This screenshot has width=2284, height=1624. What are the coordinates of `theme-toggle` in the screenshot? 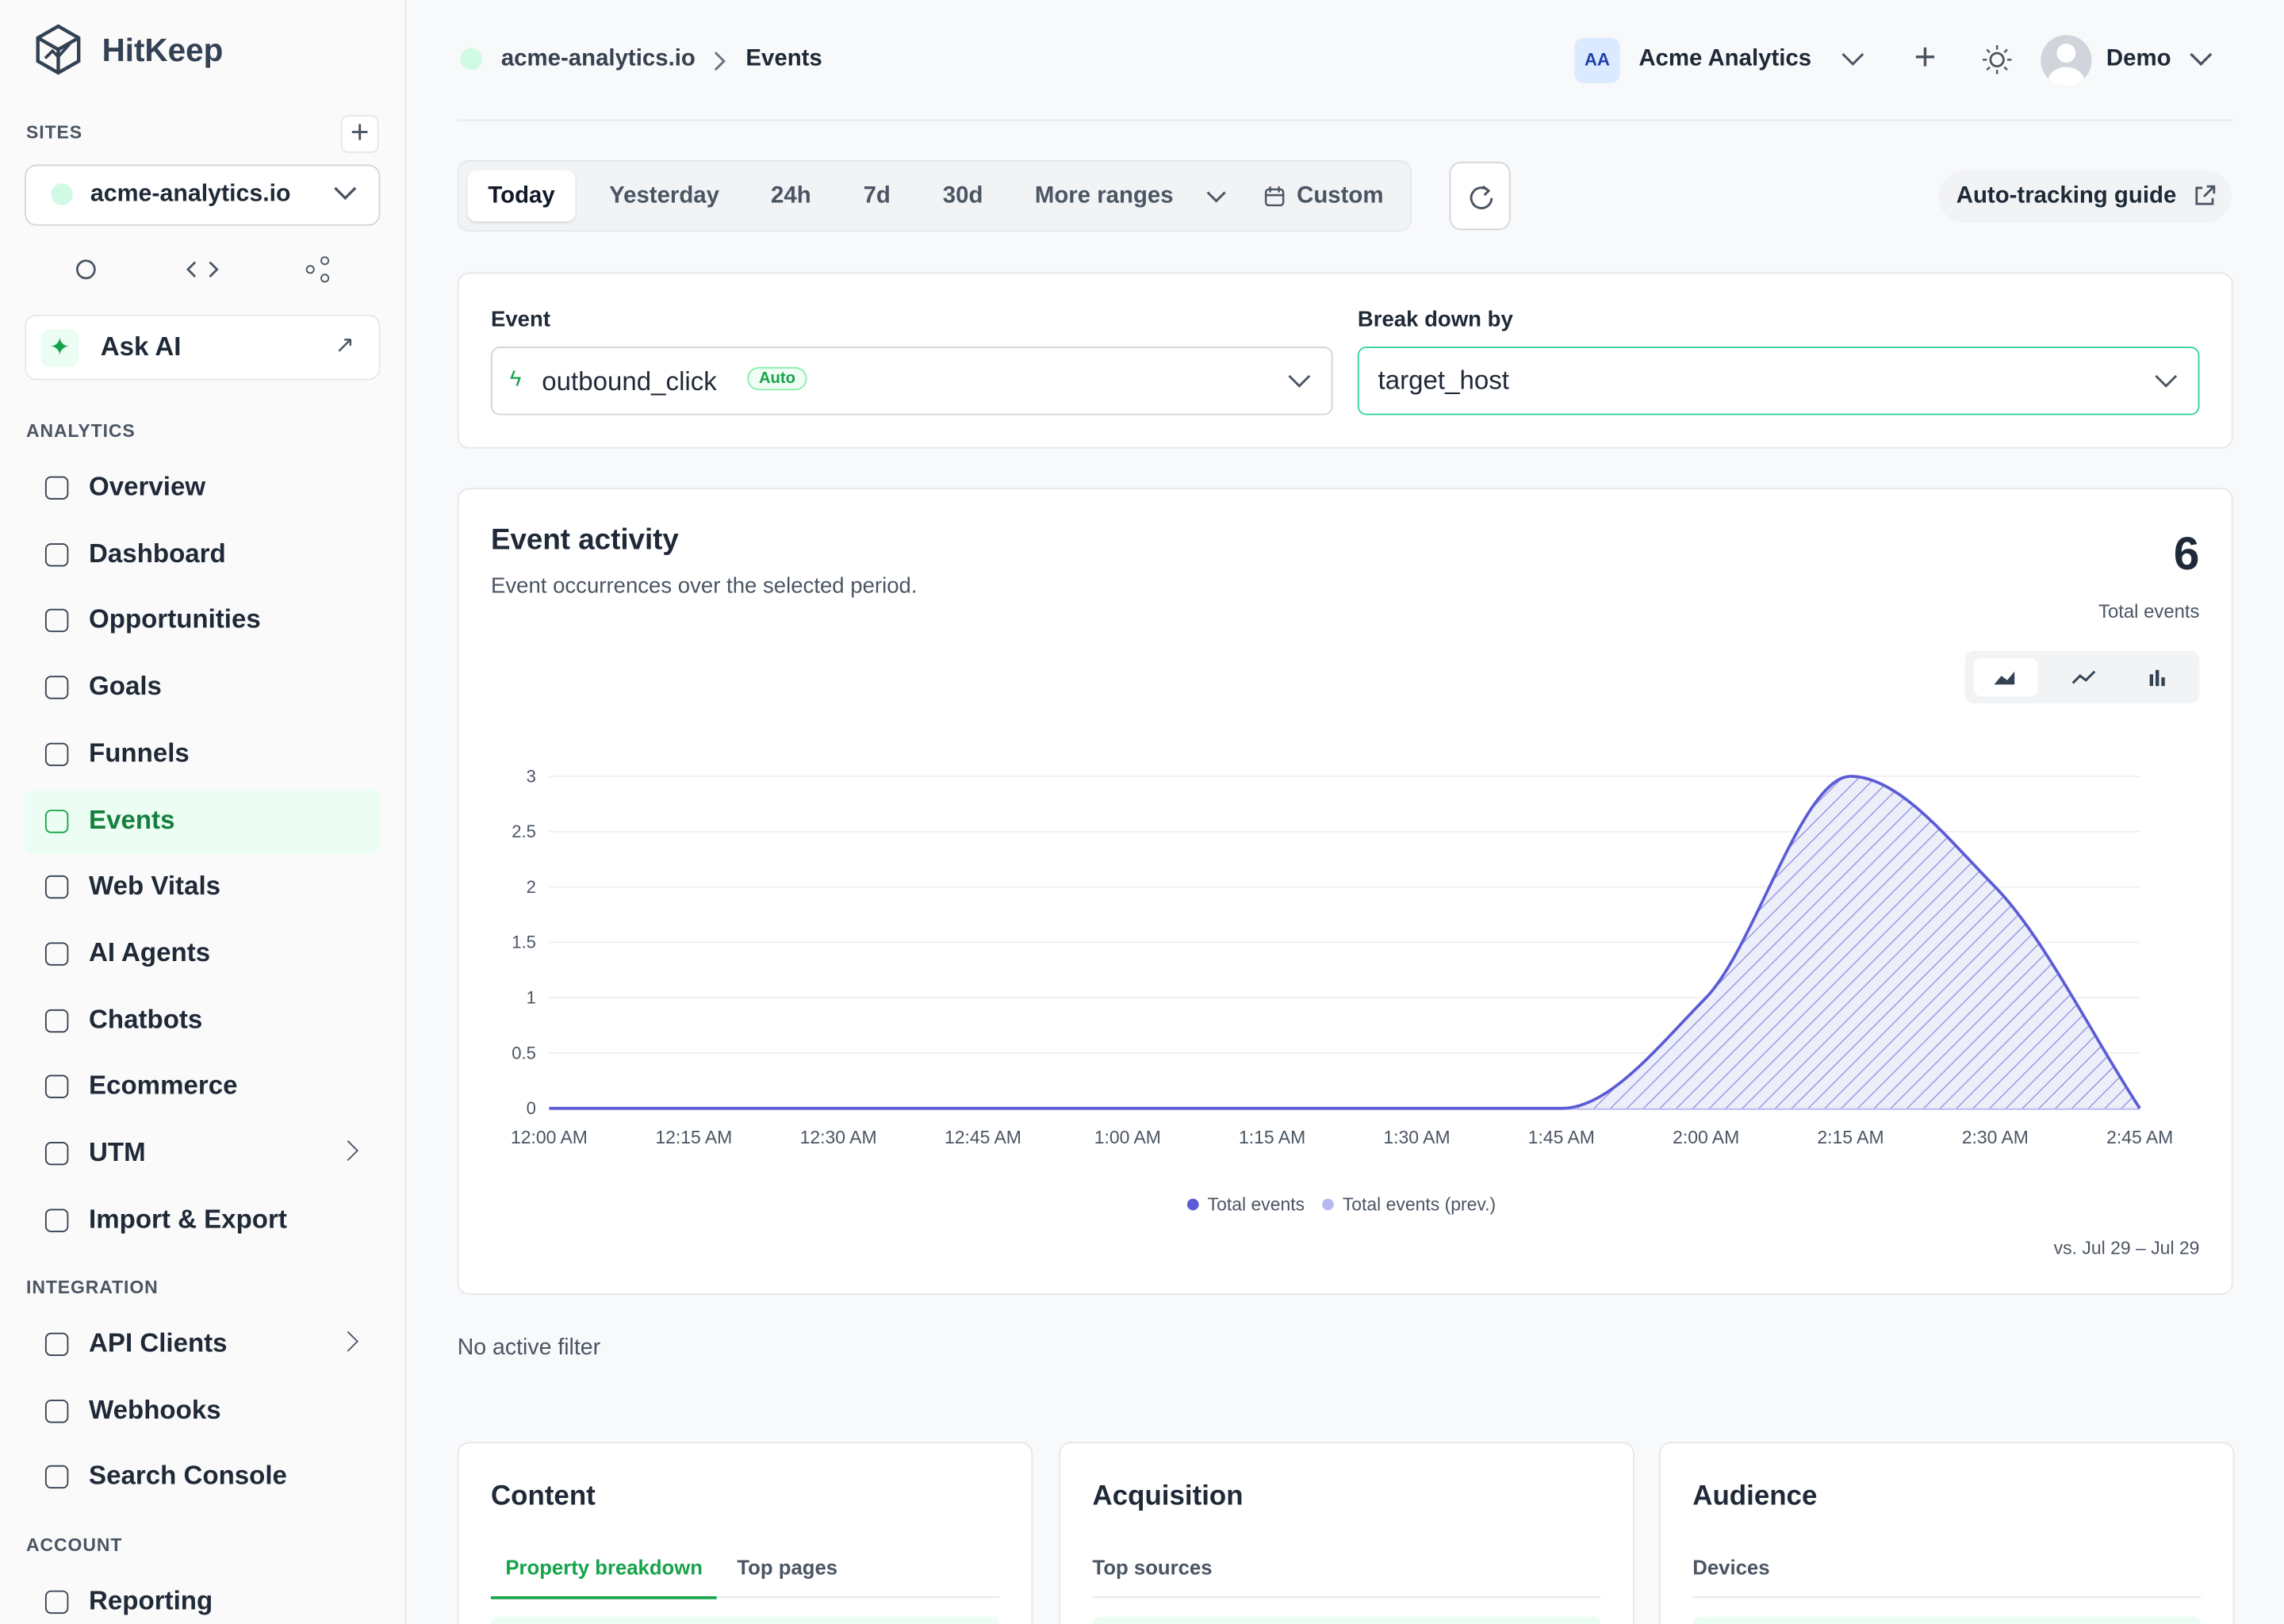 It's located at (1997, 60).